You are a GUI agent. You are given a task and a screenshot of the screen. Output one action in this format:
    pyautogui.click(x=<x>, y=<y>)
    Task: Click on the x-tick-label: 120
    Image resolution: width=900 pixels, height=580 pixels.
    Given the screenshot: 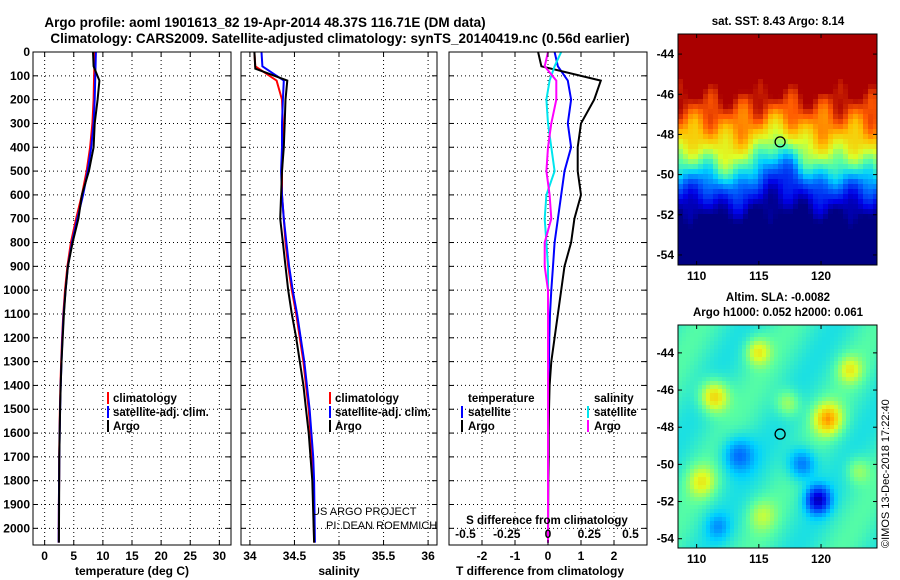 What is the action you would take?
    pyautogui.click(x=821, y=276)
    